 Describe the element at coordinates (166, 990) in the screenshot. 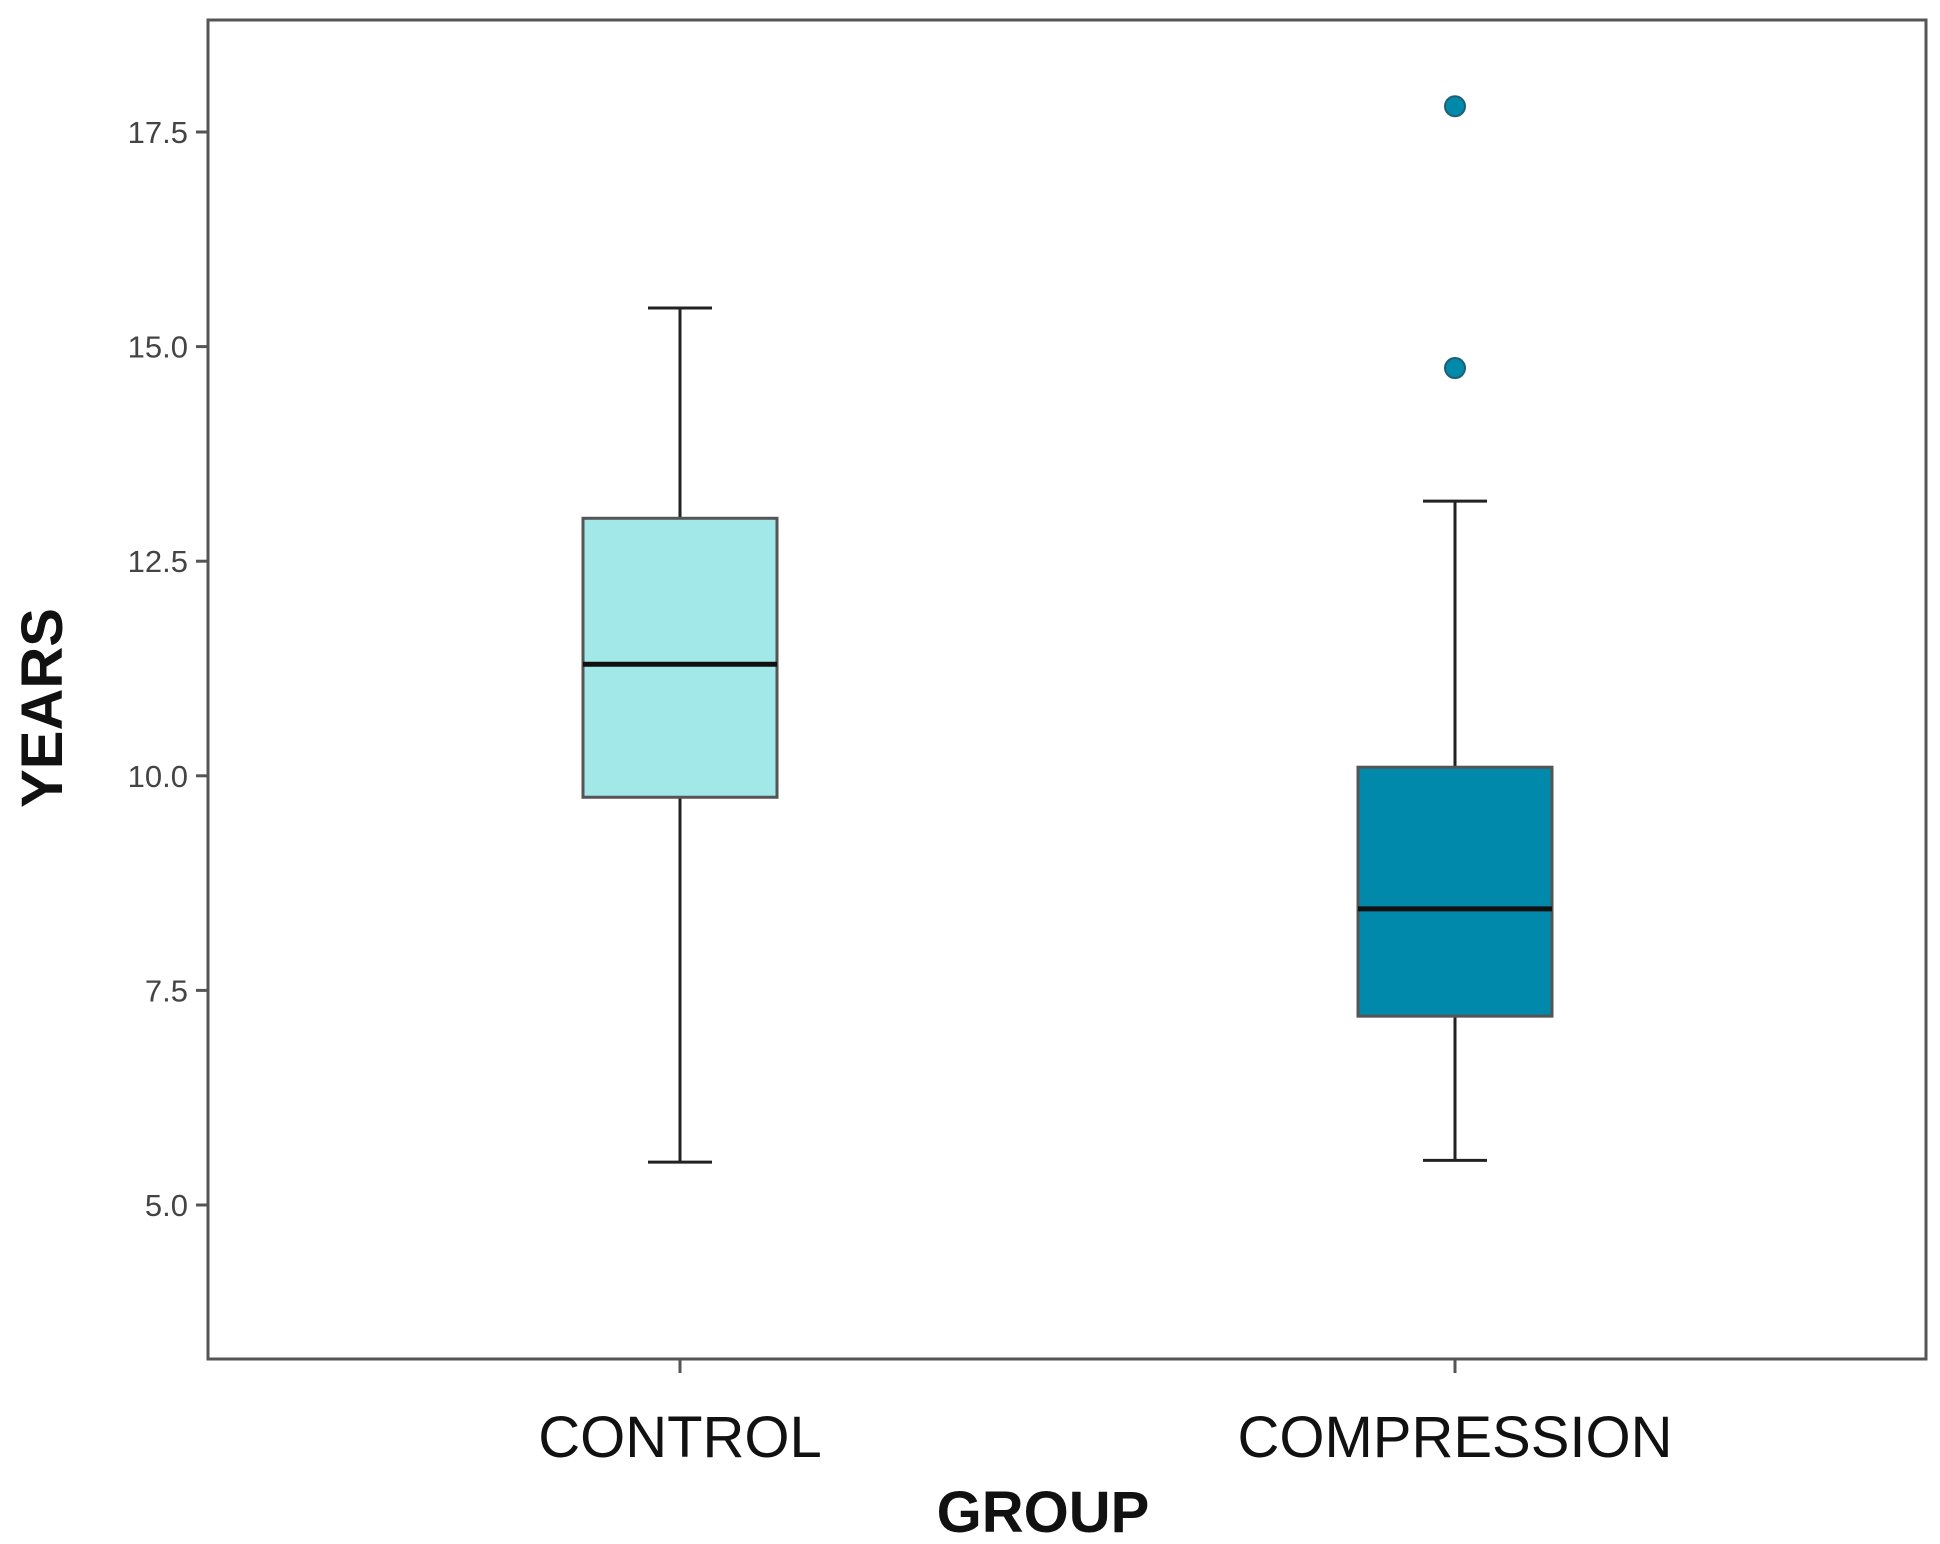

I see `y-tick-label: 7.5` at that location.